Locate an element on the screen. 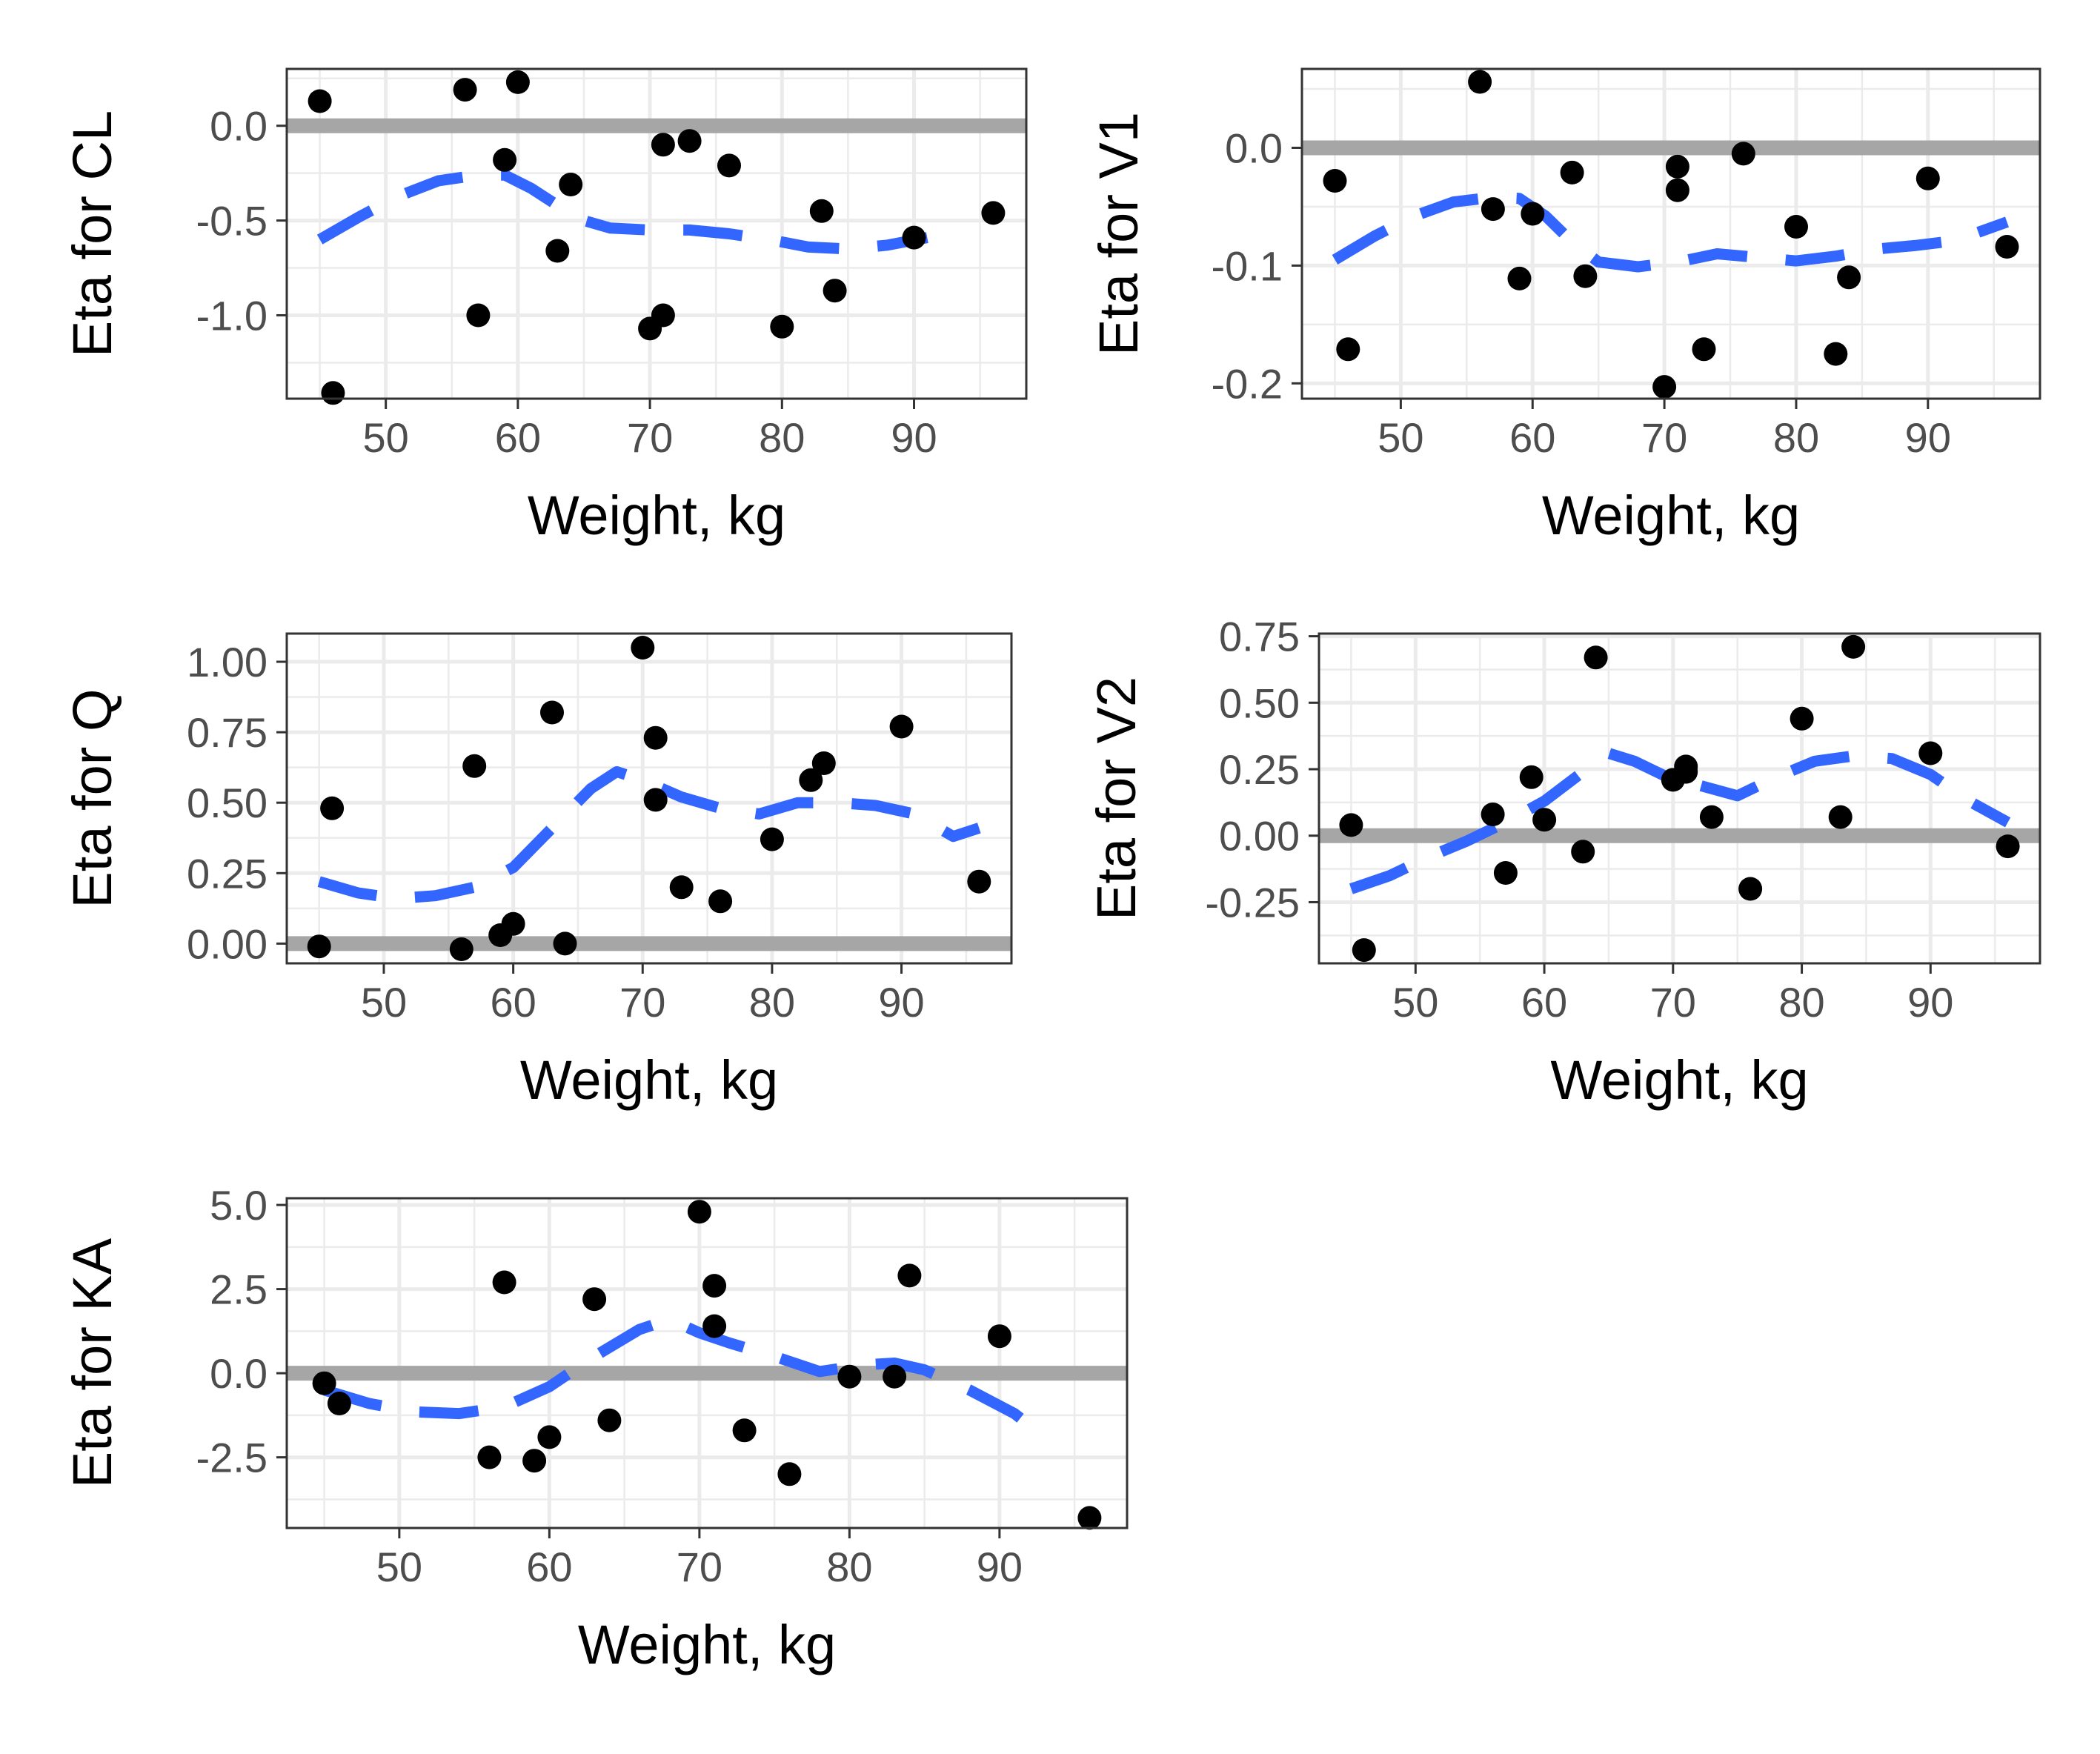 This screenshot has height=1754, width=2100. panel-1-border is located at coordinates (656, 233).